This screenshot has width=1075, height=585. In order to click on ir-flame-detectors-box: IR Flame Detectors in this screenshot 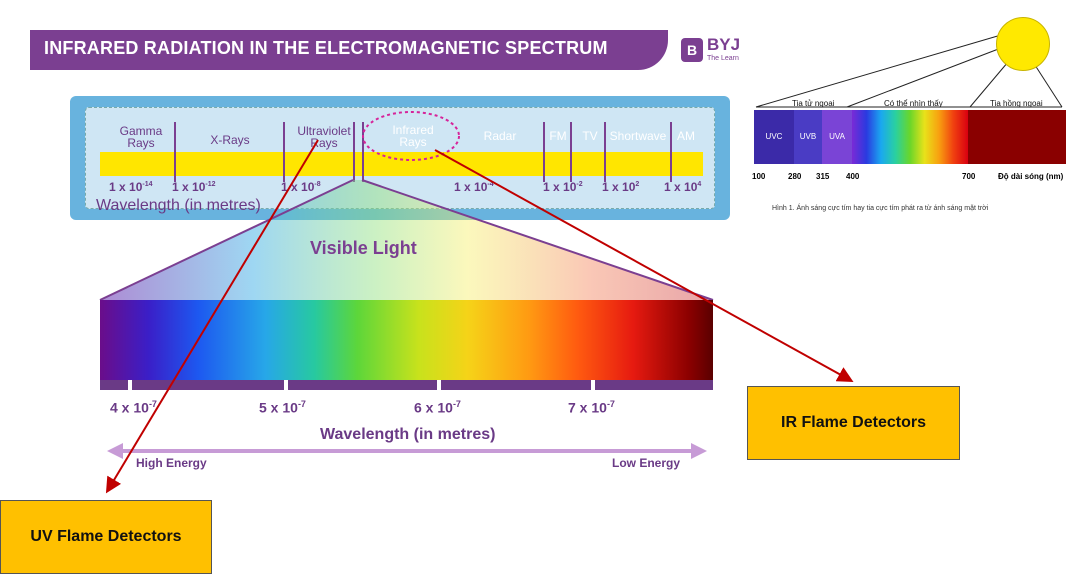, I will do `click(853, 423)`.